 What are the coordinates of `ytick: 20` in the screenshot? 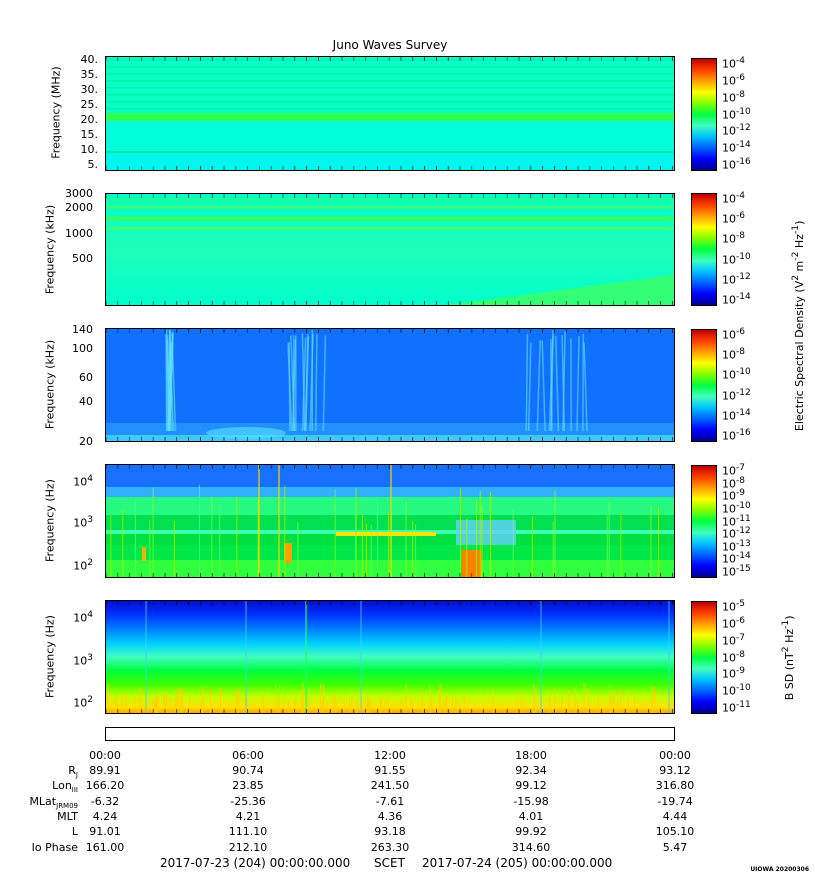 It's located at (86, 441).